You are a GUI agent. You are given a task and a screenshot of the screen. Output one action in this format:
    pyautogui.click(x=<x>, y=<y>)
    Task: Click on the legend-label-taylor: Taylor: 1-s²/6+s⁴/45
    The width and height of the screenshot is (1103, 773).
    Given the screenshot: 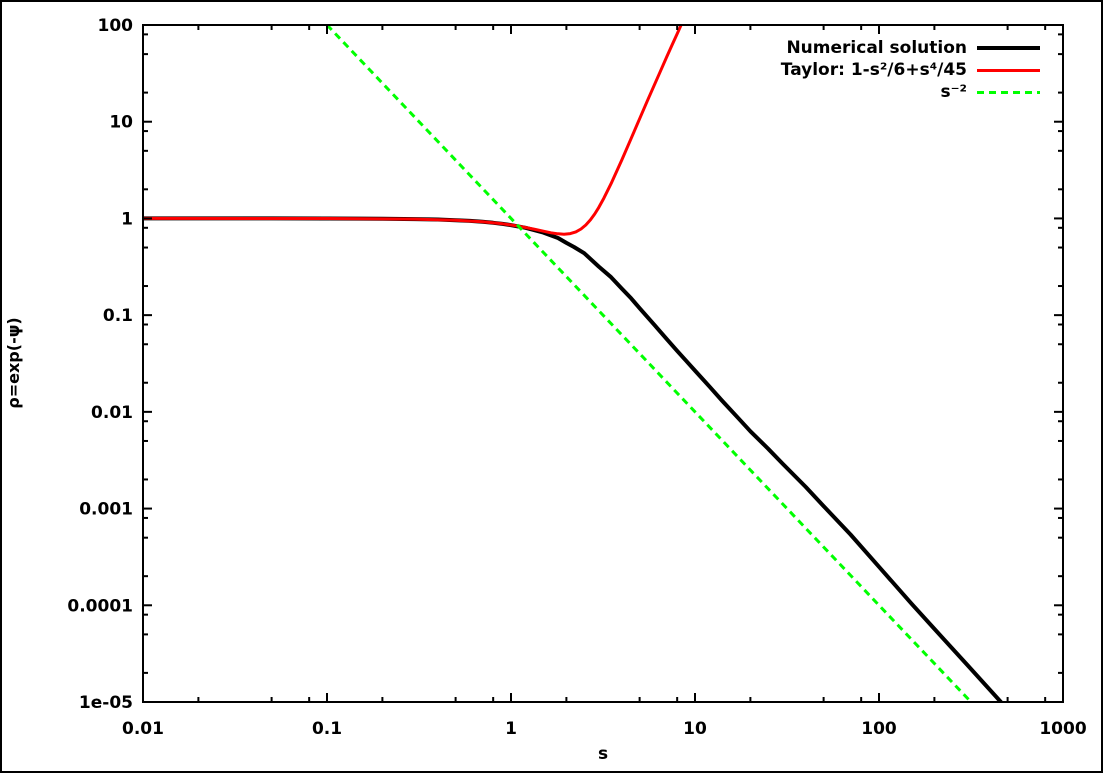 What is the action you would take?
    pyautogui.click(x=873, y=70)
    